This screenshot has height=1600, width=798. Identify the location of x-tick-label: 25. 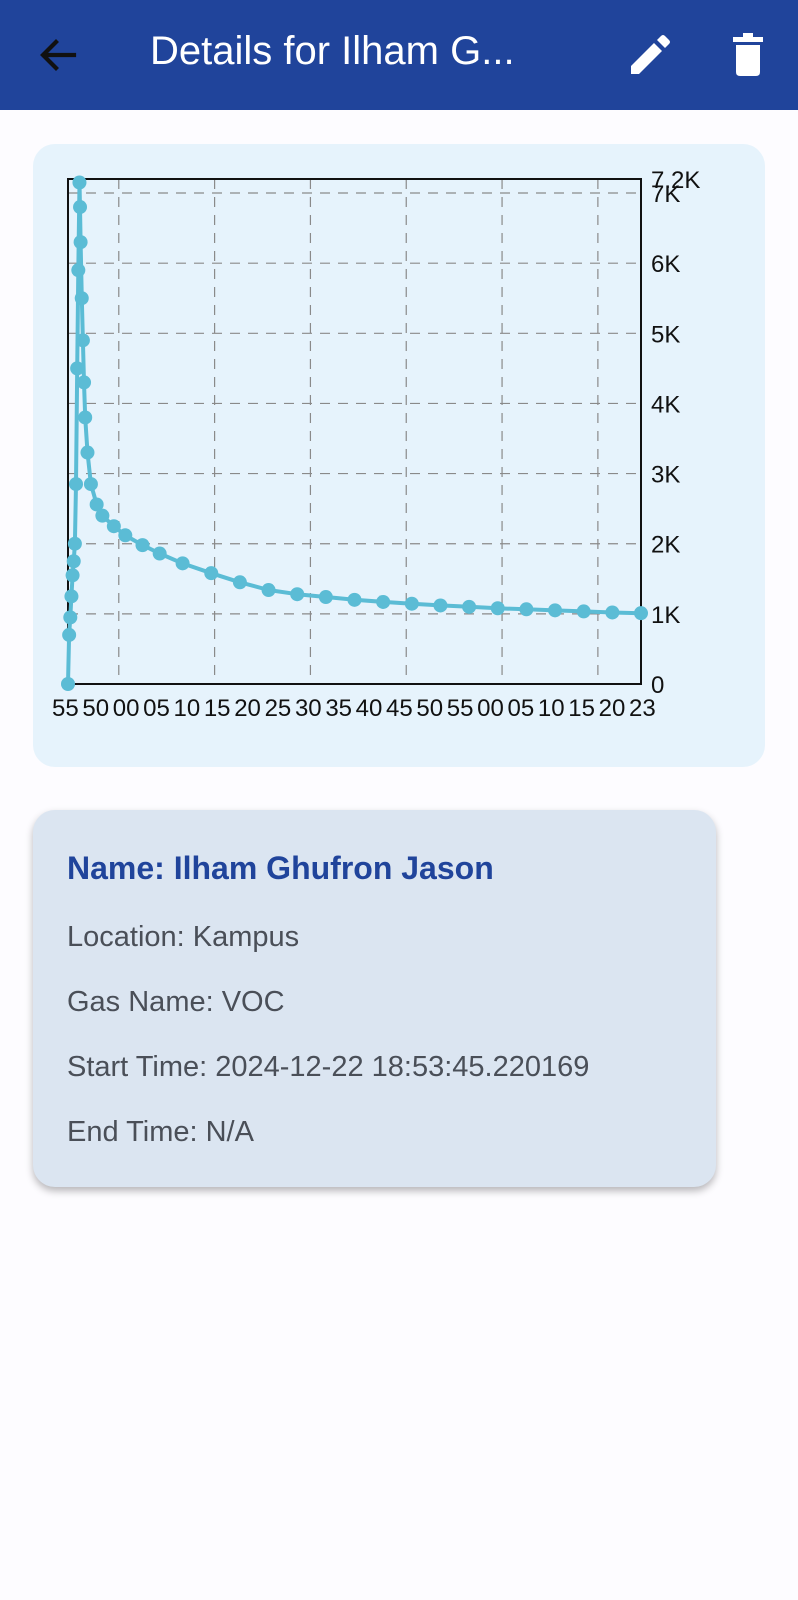
(278, 708).